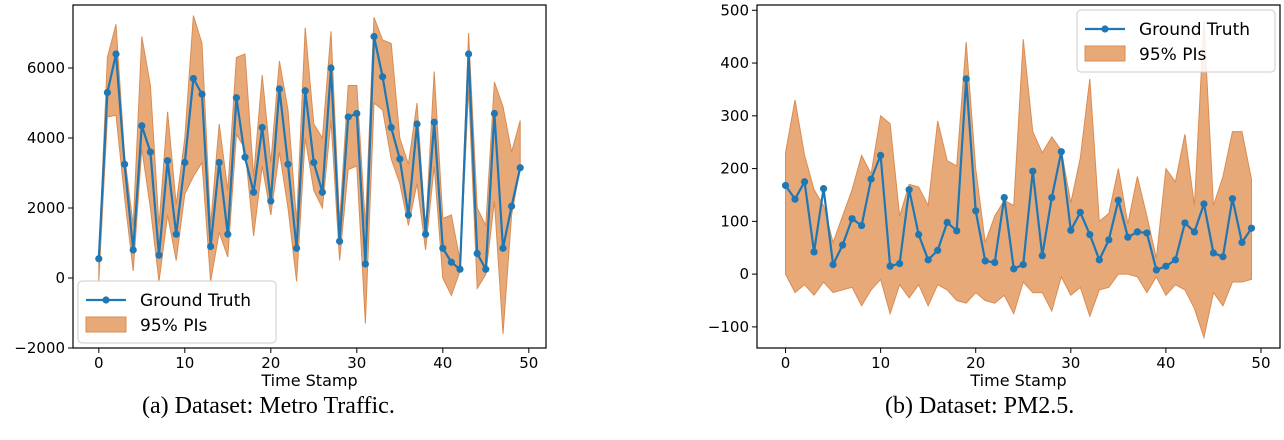 This screenshot has height=440, width=1284. What do you see at coordinates (975, 363) in the screenshot?
I see `x-tick-label: 20` at bounding box center [975, 363].